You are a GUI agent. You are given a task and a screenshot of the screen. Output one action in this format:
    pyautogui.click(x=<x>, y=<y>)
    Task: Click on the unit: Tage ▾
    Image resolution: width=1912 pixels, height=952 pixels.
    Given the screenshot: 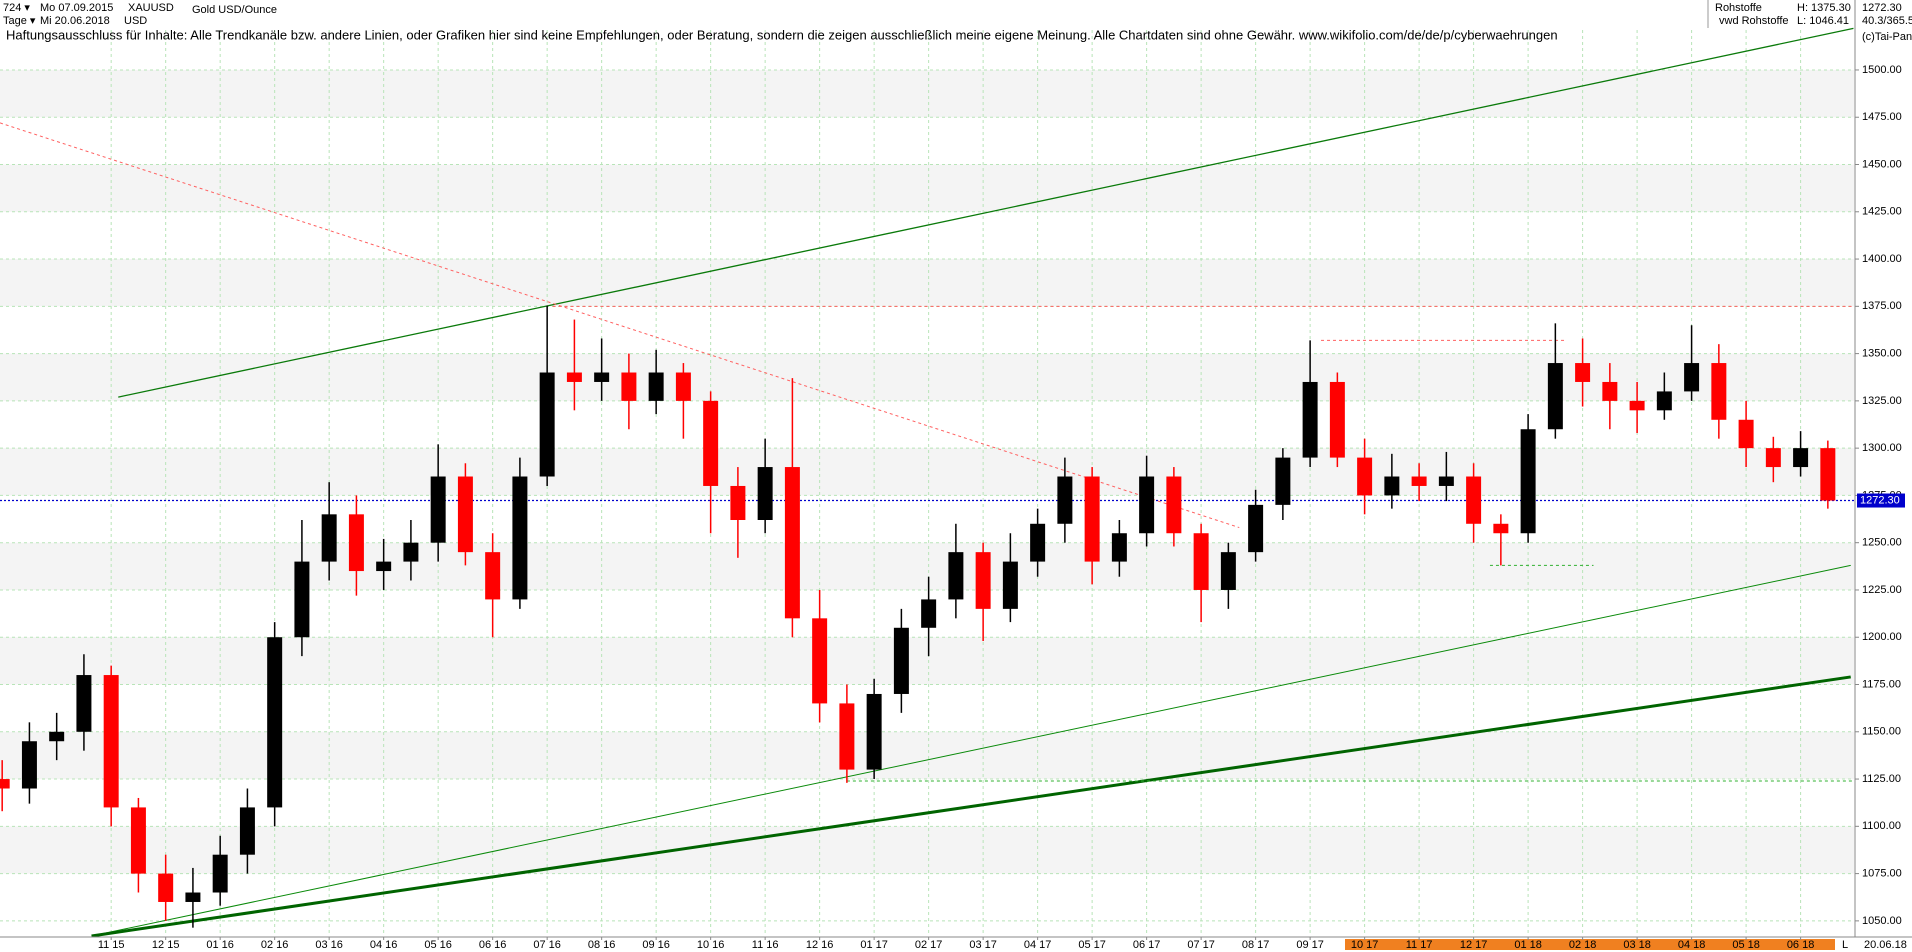 What is the action you would take?
    pyautogui.click(x=19, y=21)
    